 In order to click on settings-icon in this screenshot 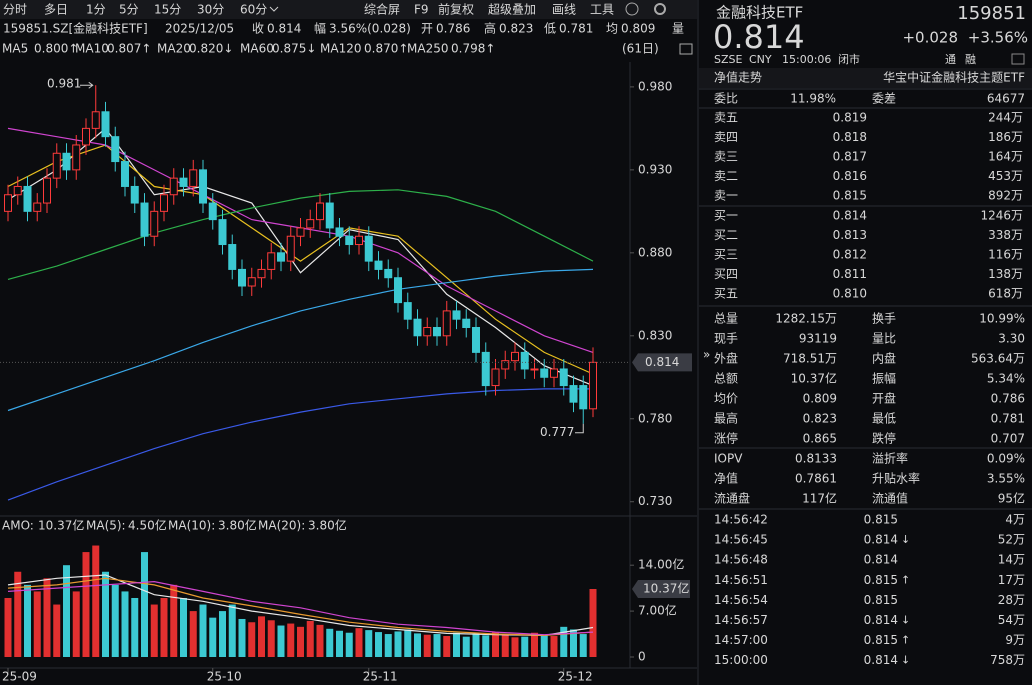, I will do `click(660, 9)`.